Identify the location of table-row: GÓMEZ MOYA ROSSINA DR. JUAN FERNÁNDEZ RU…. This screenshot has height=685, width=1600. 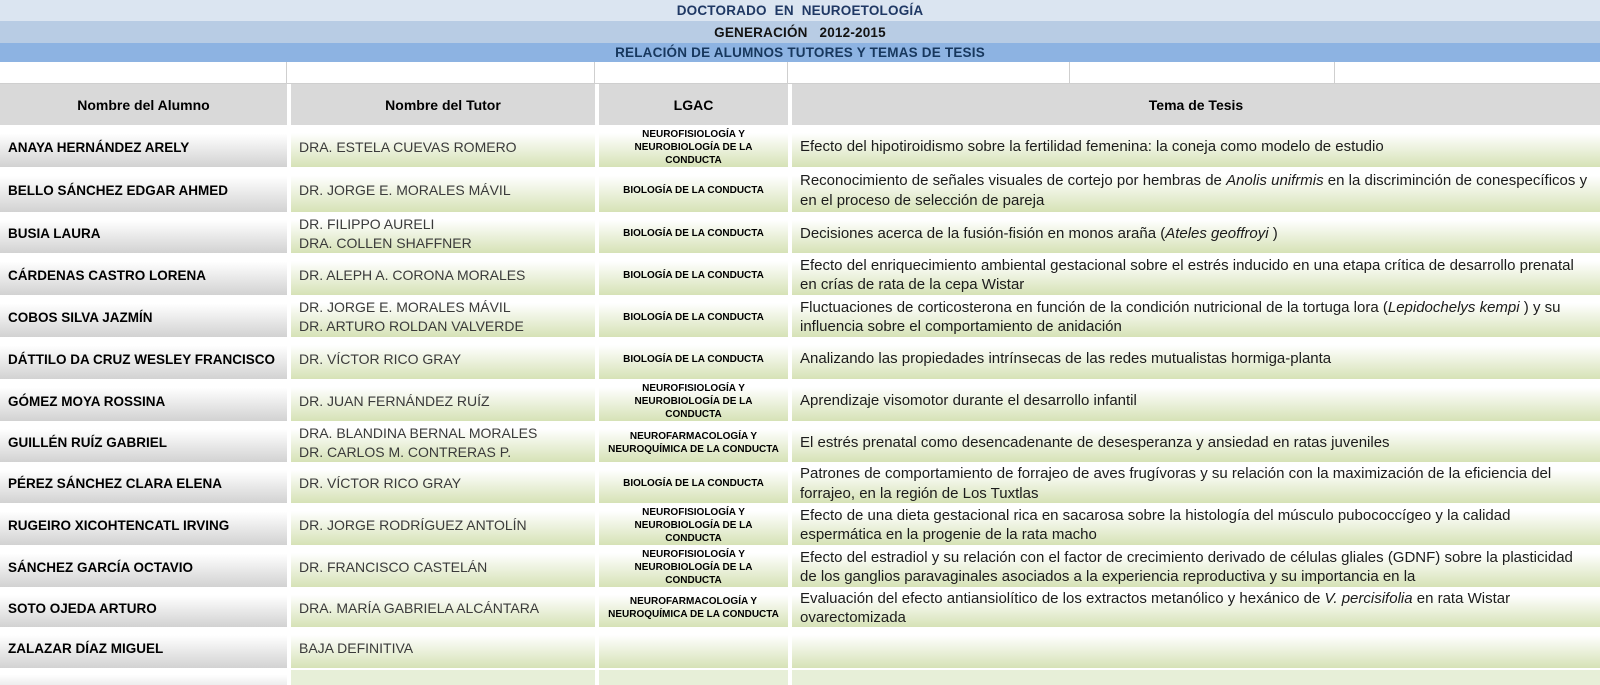
(800, 401).